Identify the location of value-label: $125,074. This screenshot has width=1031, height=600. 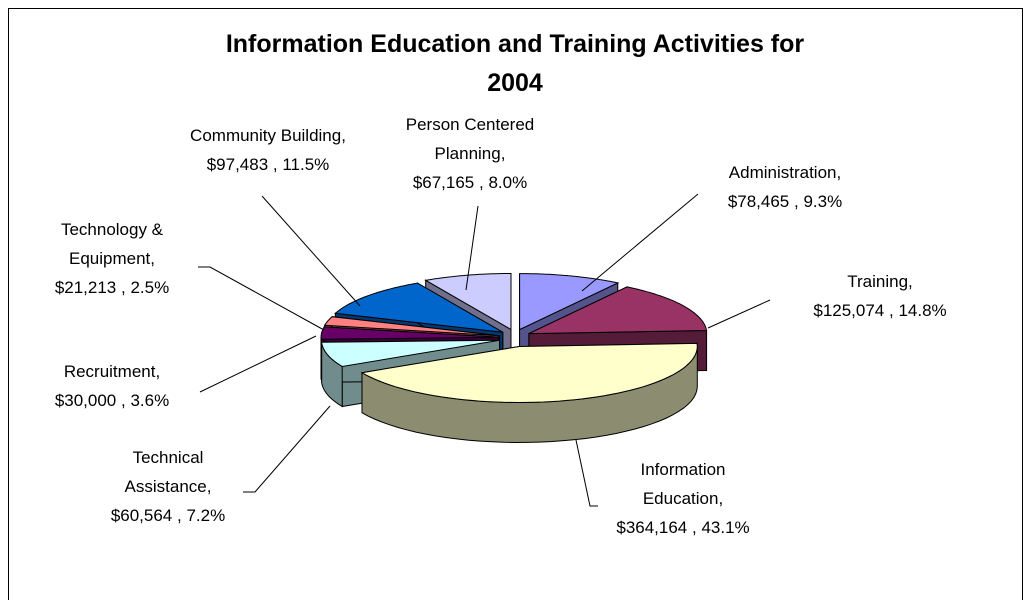
(848, 310).